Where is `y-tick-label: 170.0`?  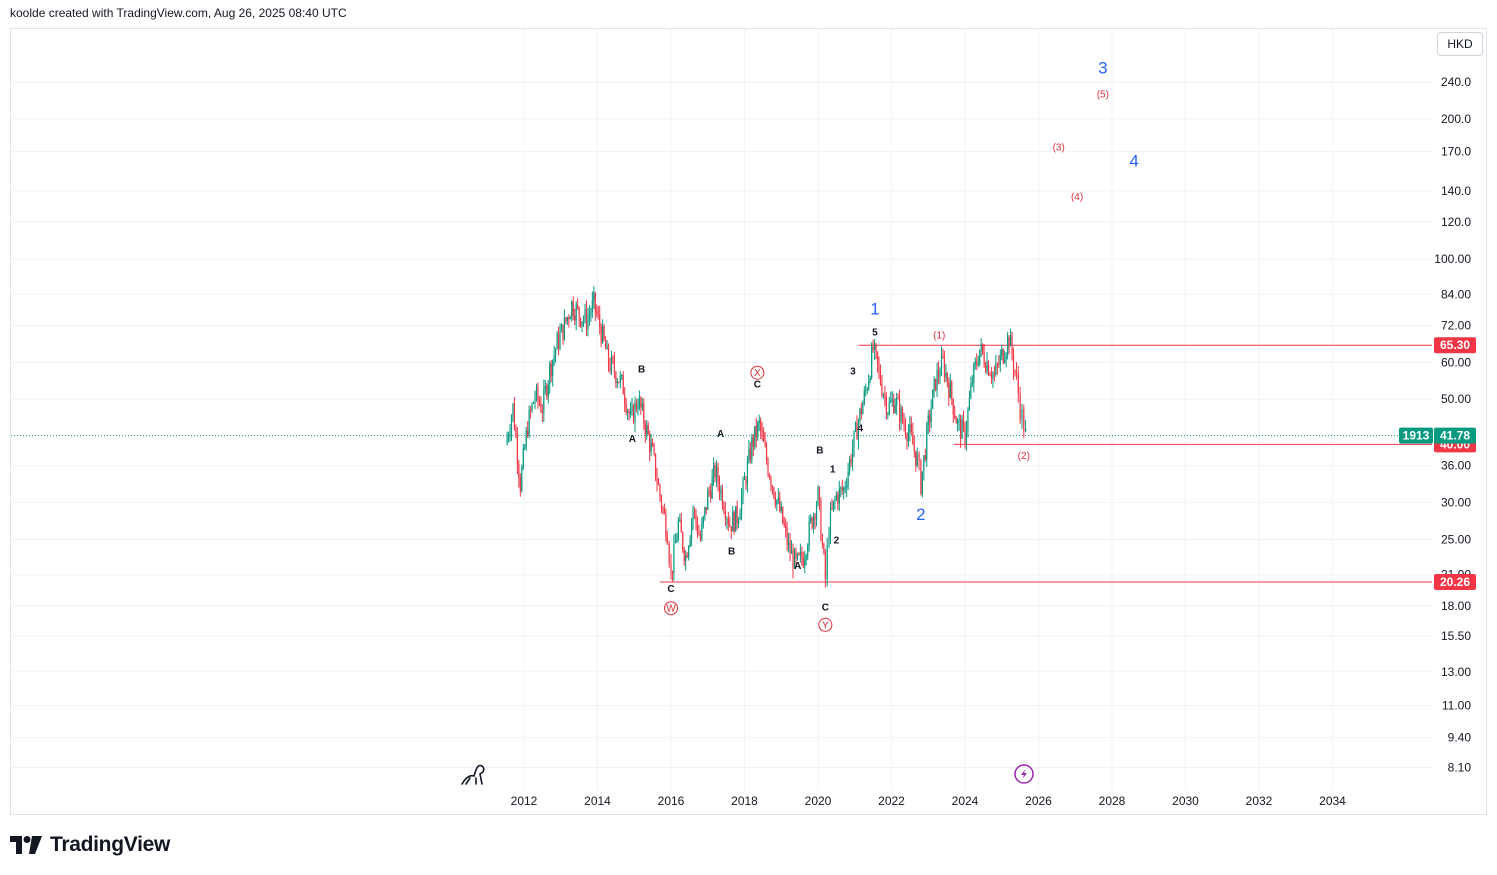 y-tick-label: 170.0 is located at coordinates (1456, 152).